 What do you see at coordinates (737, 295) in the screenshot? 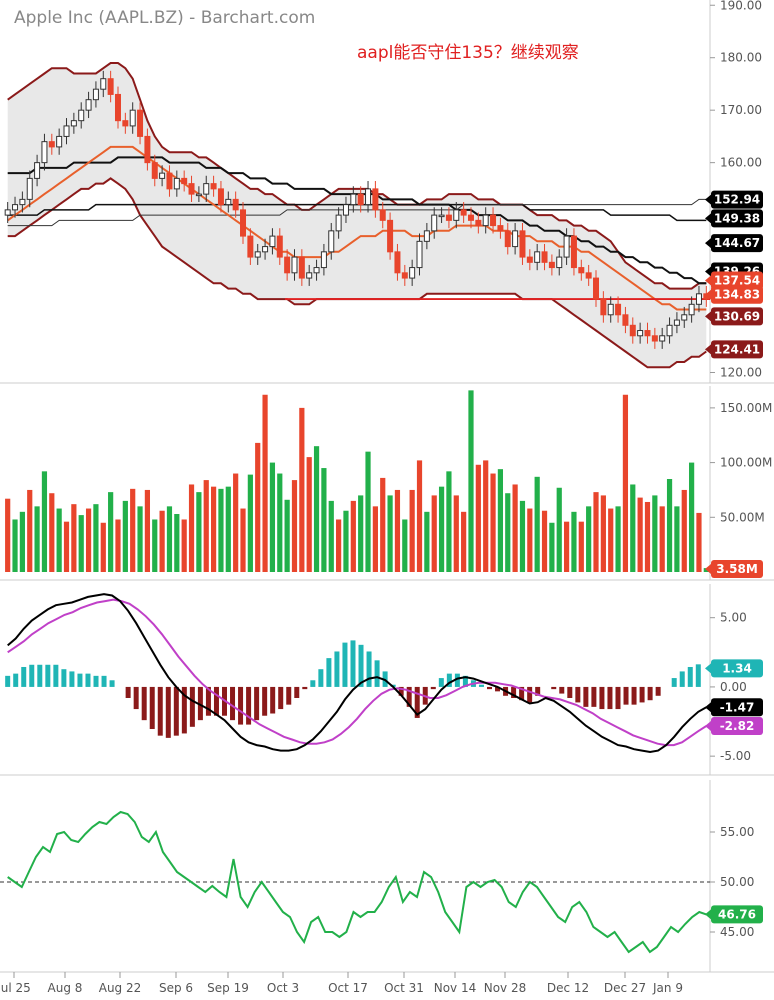
I see `price-last-label-text: 134.83` at bounding box center [737, 295].